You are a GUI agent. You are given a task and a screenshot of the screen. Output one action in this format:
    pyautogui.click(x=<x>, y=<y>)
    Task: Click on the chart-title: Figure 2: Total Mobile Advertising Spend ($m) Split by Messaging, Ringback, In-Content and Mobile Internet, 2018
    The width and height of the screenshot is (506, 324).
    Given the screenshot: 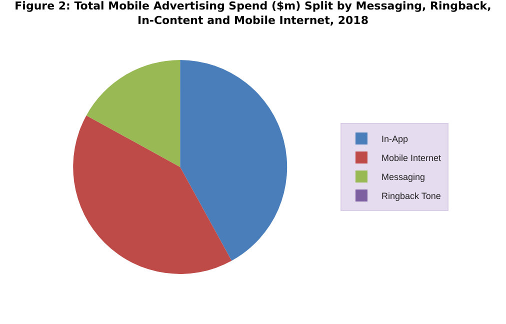 What is the action you would take?
    pyautogui.click(x=253, y=14)
    